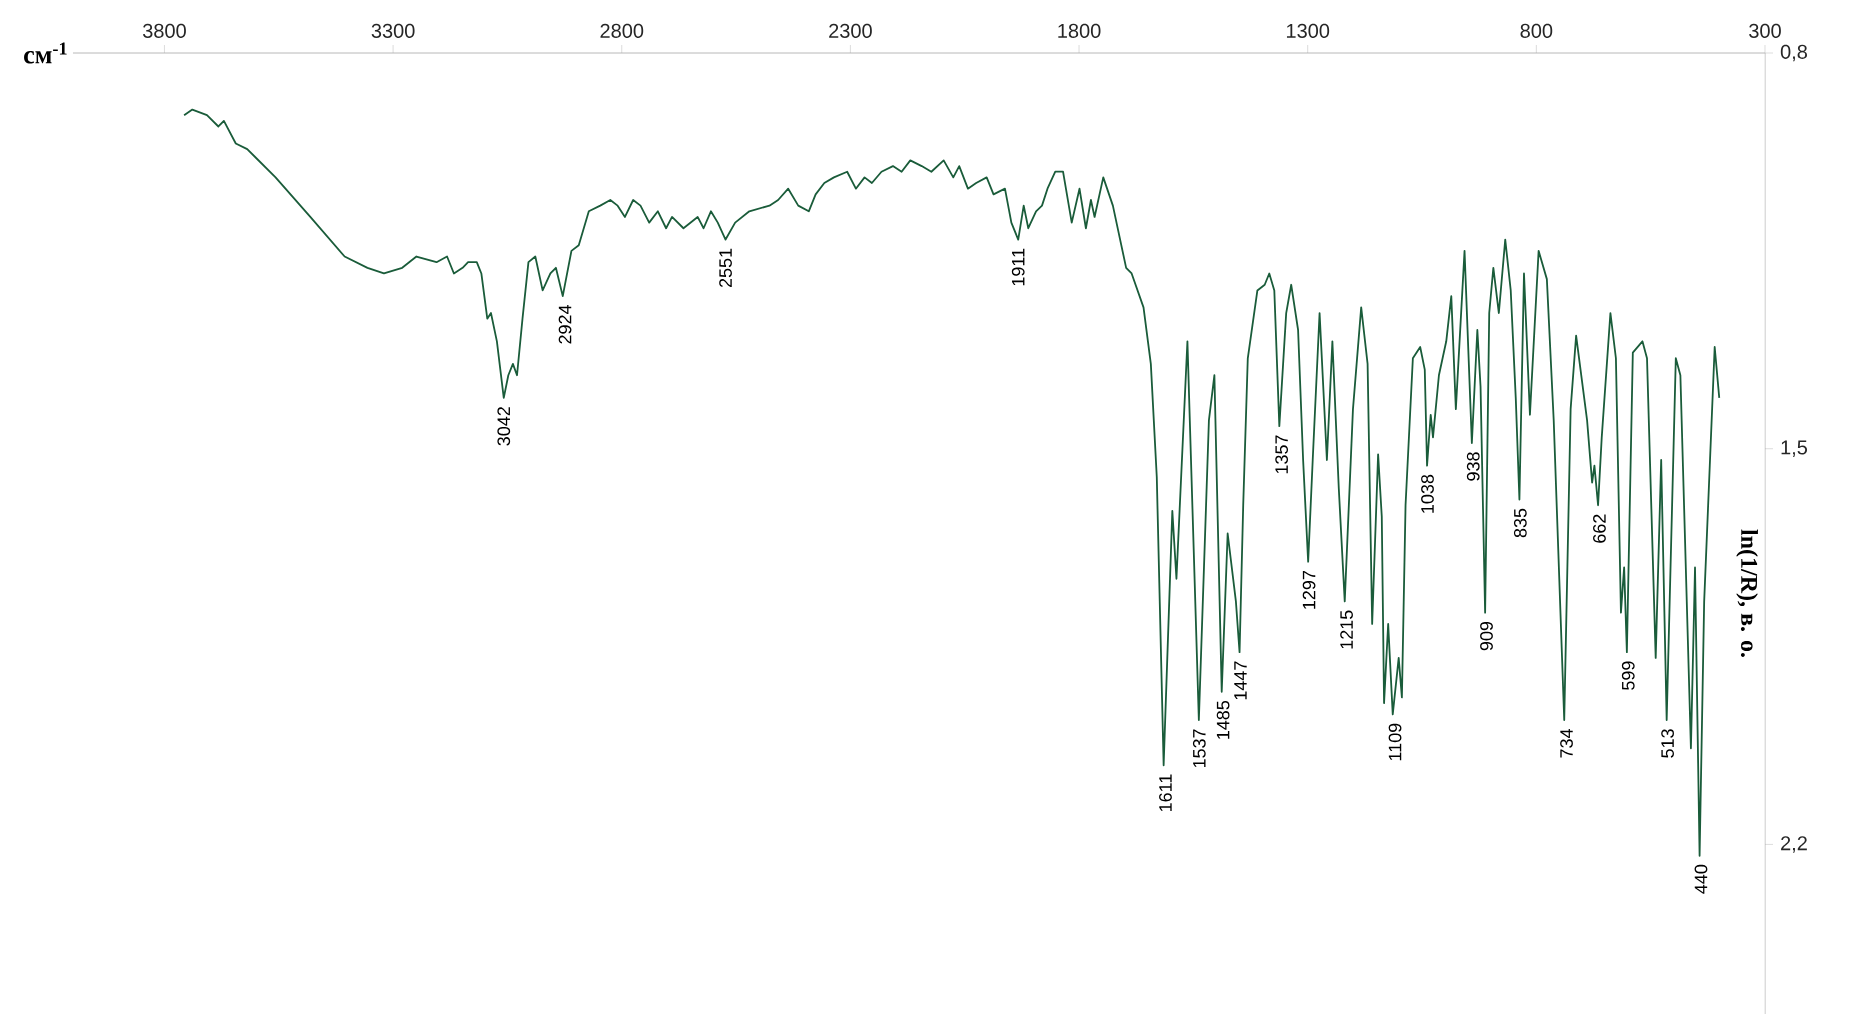  What do you see at coordinates (1395, 742) in the screenshot?
I see `annotation: 1109` at bounding box center [1395, 742].